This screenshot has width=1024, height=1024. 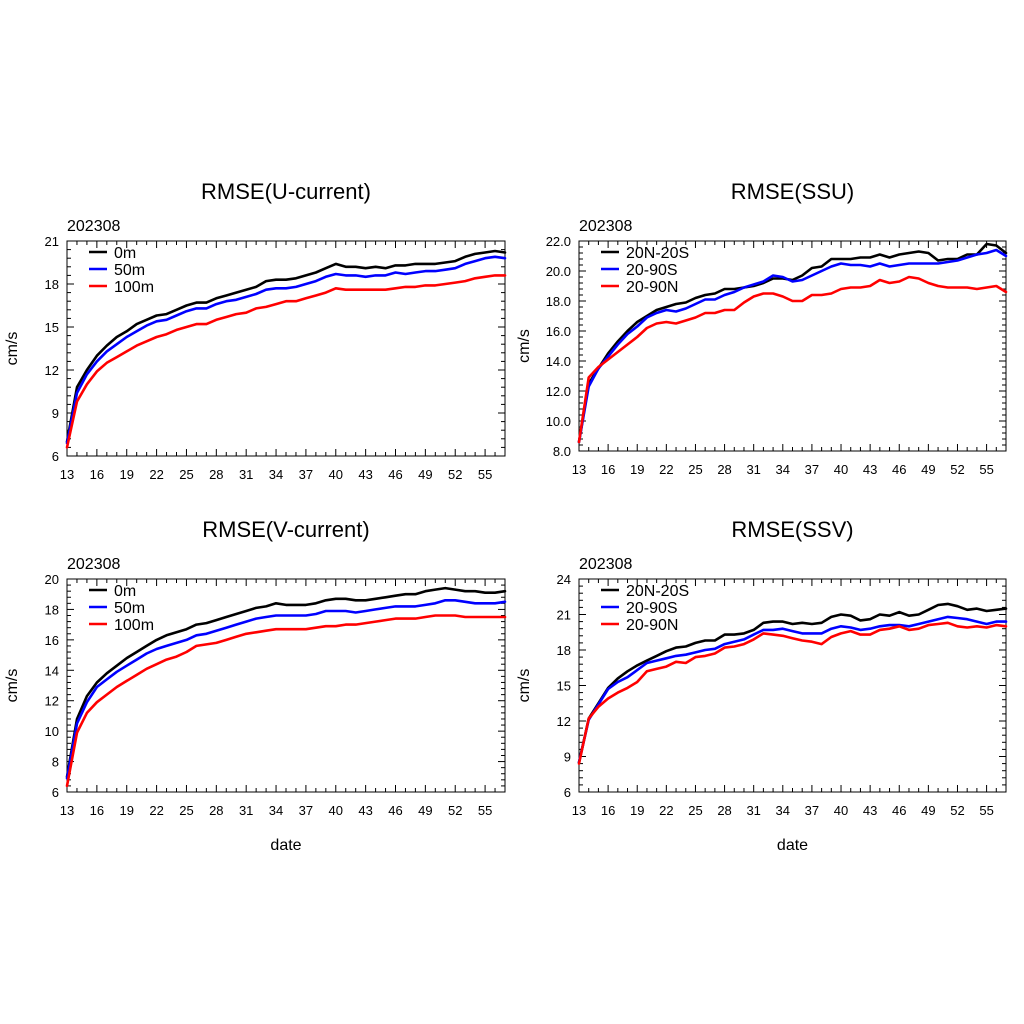 What do you see at coordinates (286, 191) in the screenshot?
I see `chart-title: RMSE(U-current)` at bounding box center [286, 191].